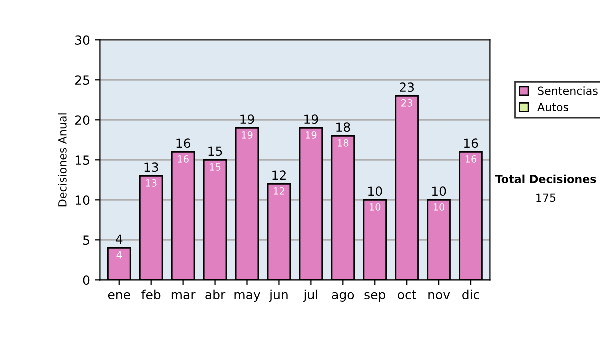 This screenshot has width=600, height=340. What do you see at coordinates (83, 161) in the screenshot?
I see `y-tick-label: 15` at bounding box center [83, 161].